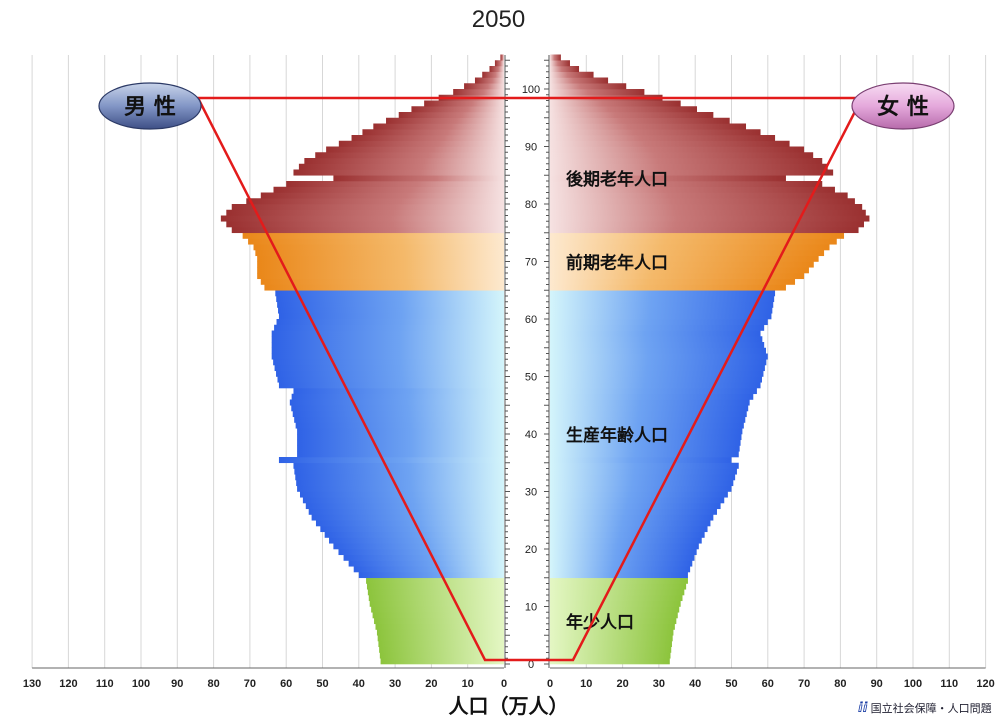 Image resolution: width=997 pixels, height=724 pixels. I want to click on x-tick-label-male: 100, so click(141, 684).